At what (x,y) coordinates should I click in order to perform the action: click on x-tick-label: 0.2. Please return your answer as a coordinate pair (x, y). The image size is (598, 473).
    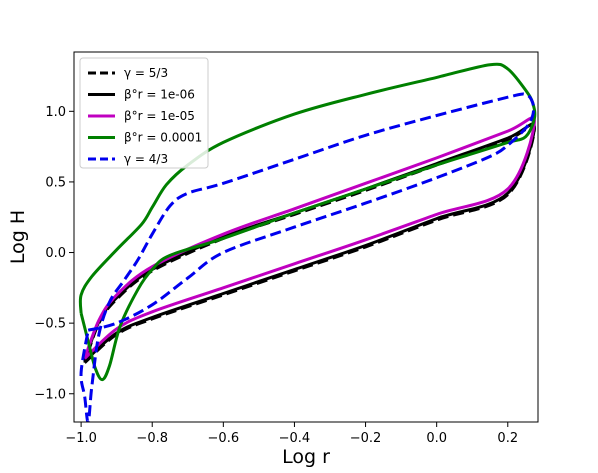
    Looking at the image, I should click on (507, 438).